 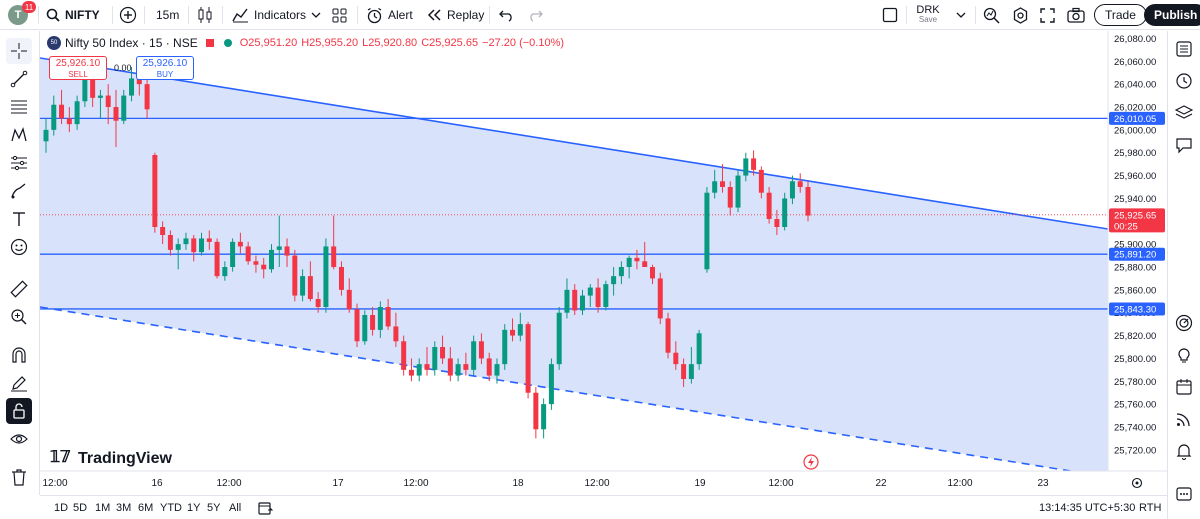 I want to click on redo-button, so click(x=535, y=15).